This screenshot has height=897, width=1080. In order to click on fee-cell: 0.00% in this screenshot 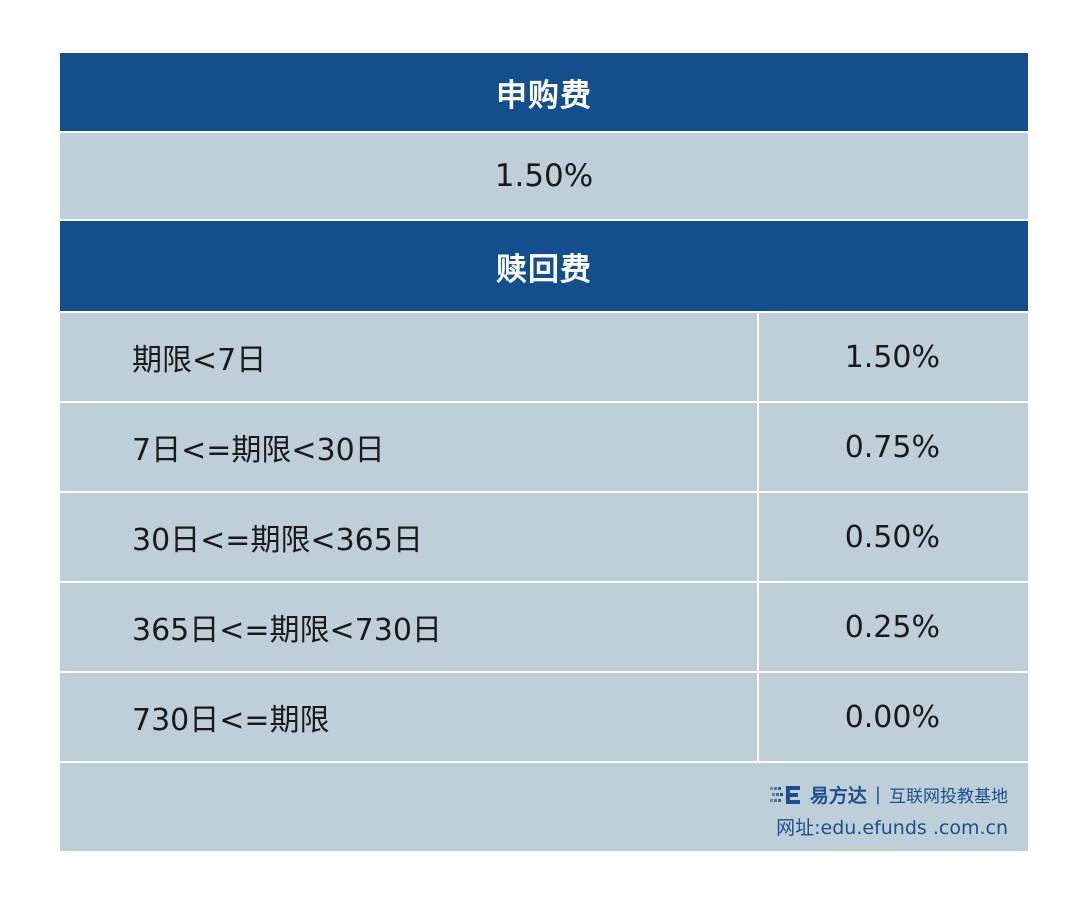, I will do `click(893, 717)`.